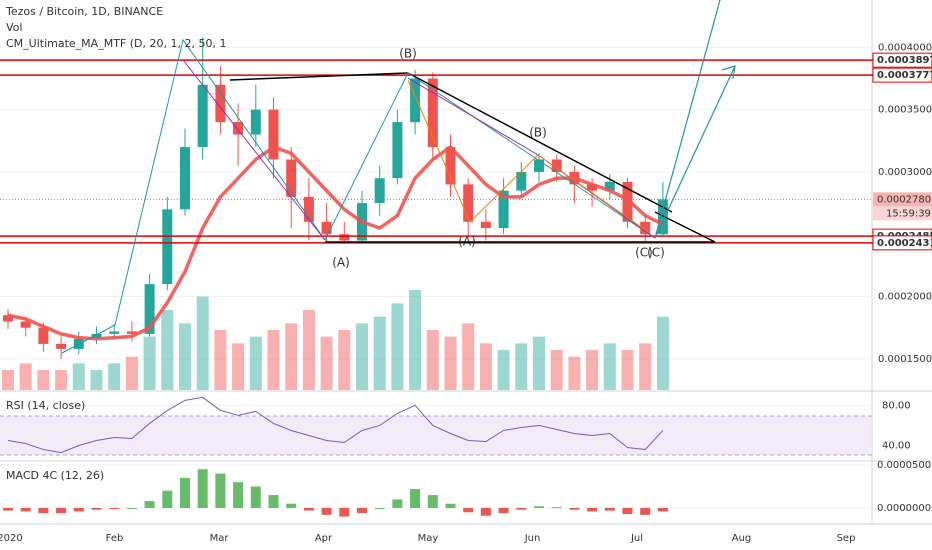 The height and width of the screenshot is (550, 932). Describe the element at coordinates (636, 538) in the screenshot. I see `x-tick-label: Jul` at that location.